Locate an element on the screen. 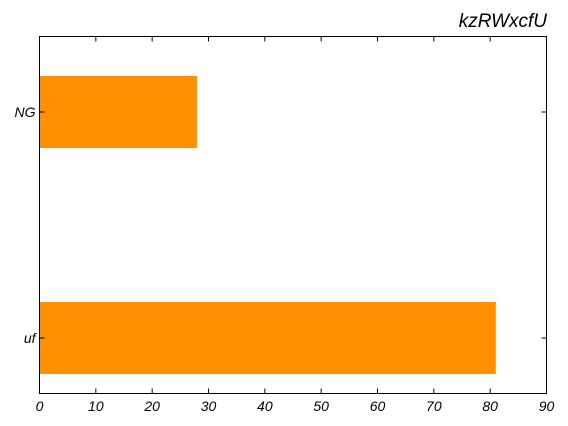 The height and width of the screenshot is (426, 568). x-tick-label: 10 is located at coordinates (96, 406).